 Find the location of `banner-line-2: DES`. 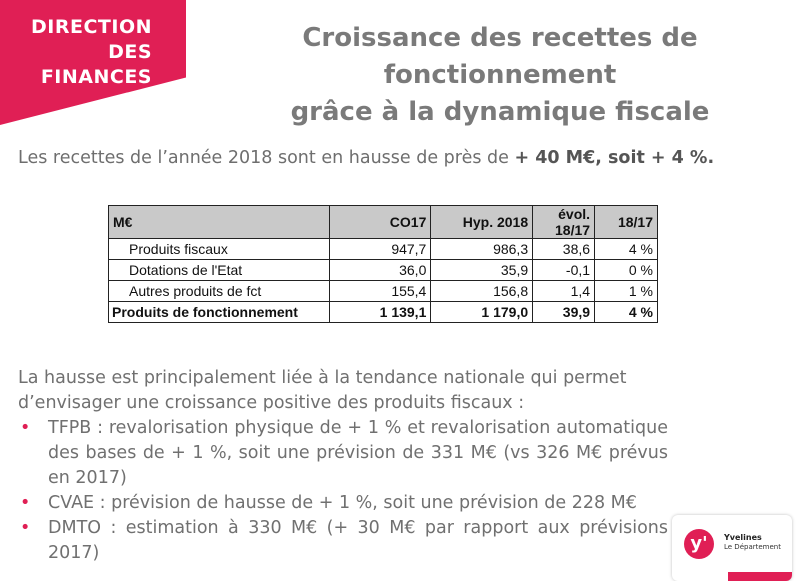

banner-line-2: DES is located at coordinates (130, 52).